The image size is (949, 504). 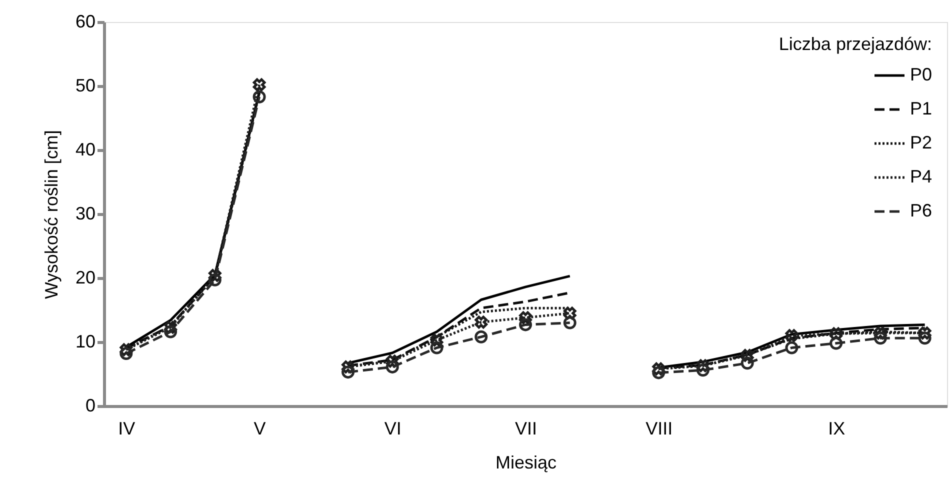 I want to click on legend-label: P0, so click(x=921, y=74).